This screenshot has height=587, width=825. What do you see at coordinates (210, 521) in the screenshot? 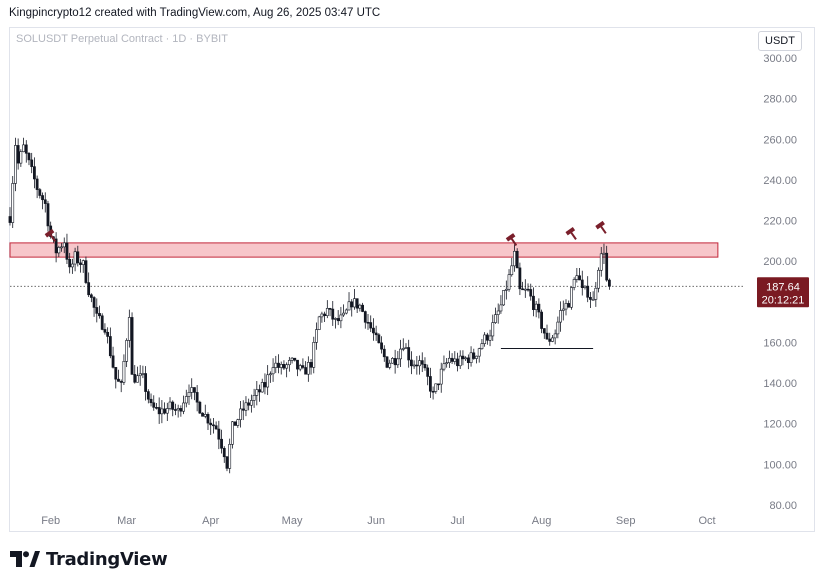
I see `x-tick-label: Apr` at bounding box center [210, 521].